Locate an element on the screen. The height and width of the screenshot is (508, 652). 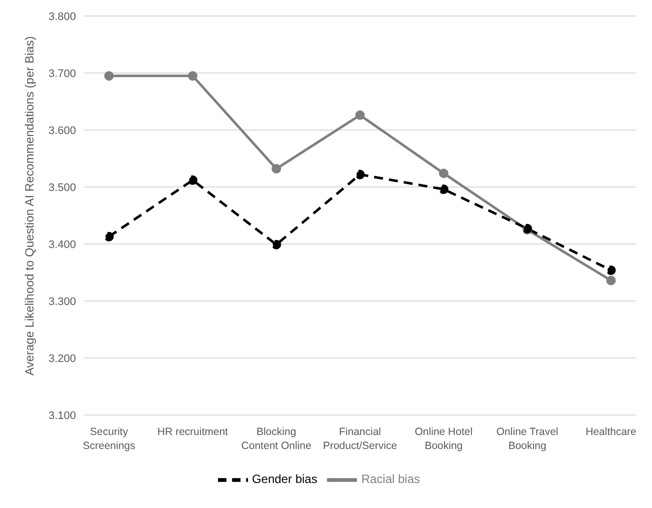
y-tick-label: 3.100 is located at coordinates (62, 416).